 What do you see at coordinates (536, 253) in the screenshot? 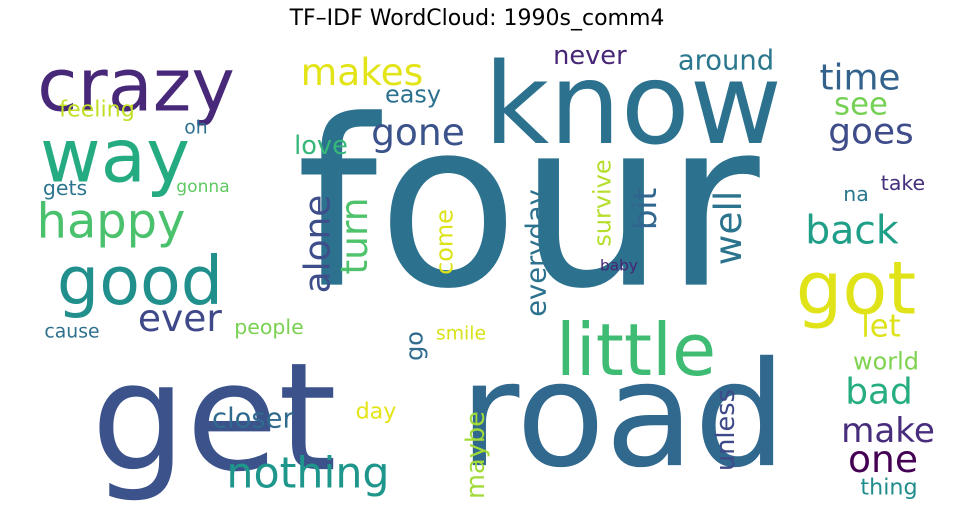
I see `word-everyday: everyday` at bounding box center [536, 253].